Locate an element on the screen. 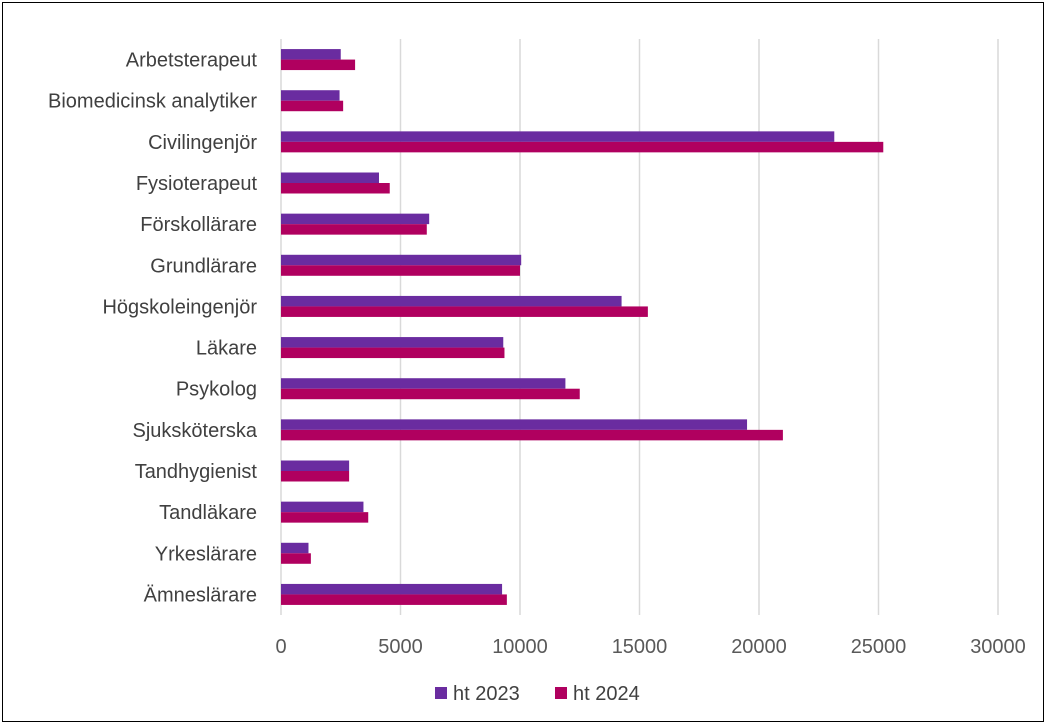  x-tick-labels: 0 5000 10000 15000 20000 25000 30000 is located at coordinates (650, 647).